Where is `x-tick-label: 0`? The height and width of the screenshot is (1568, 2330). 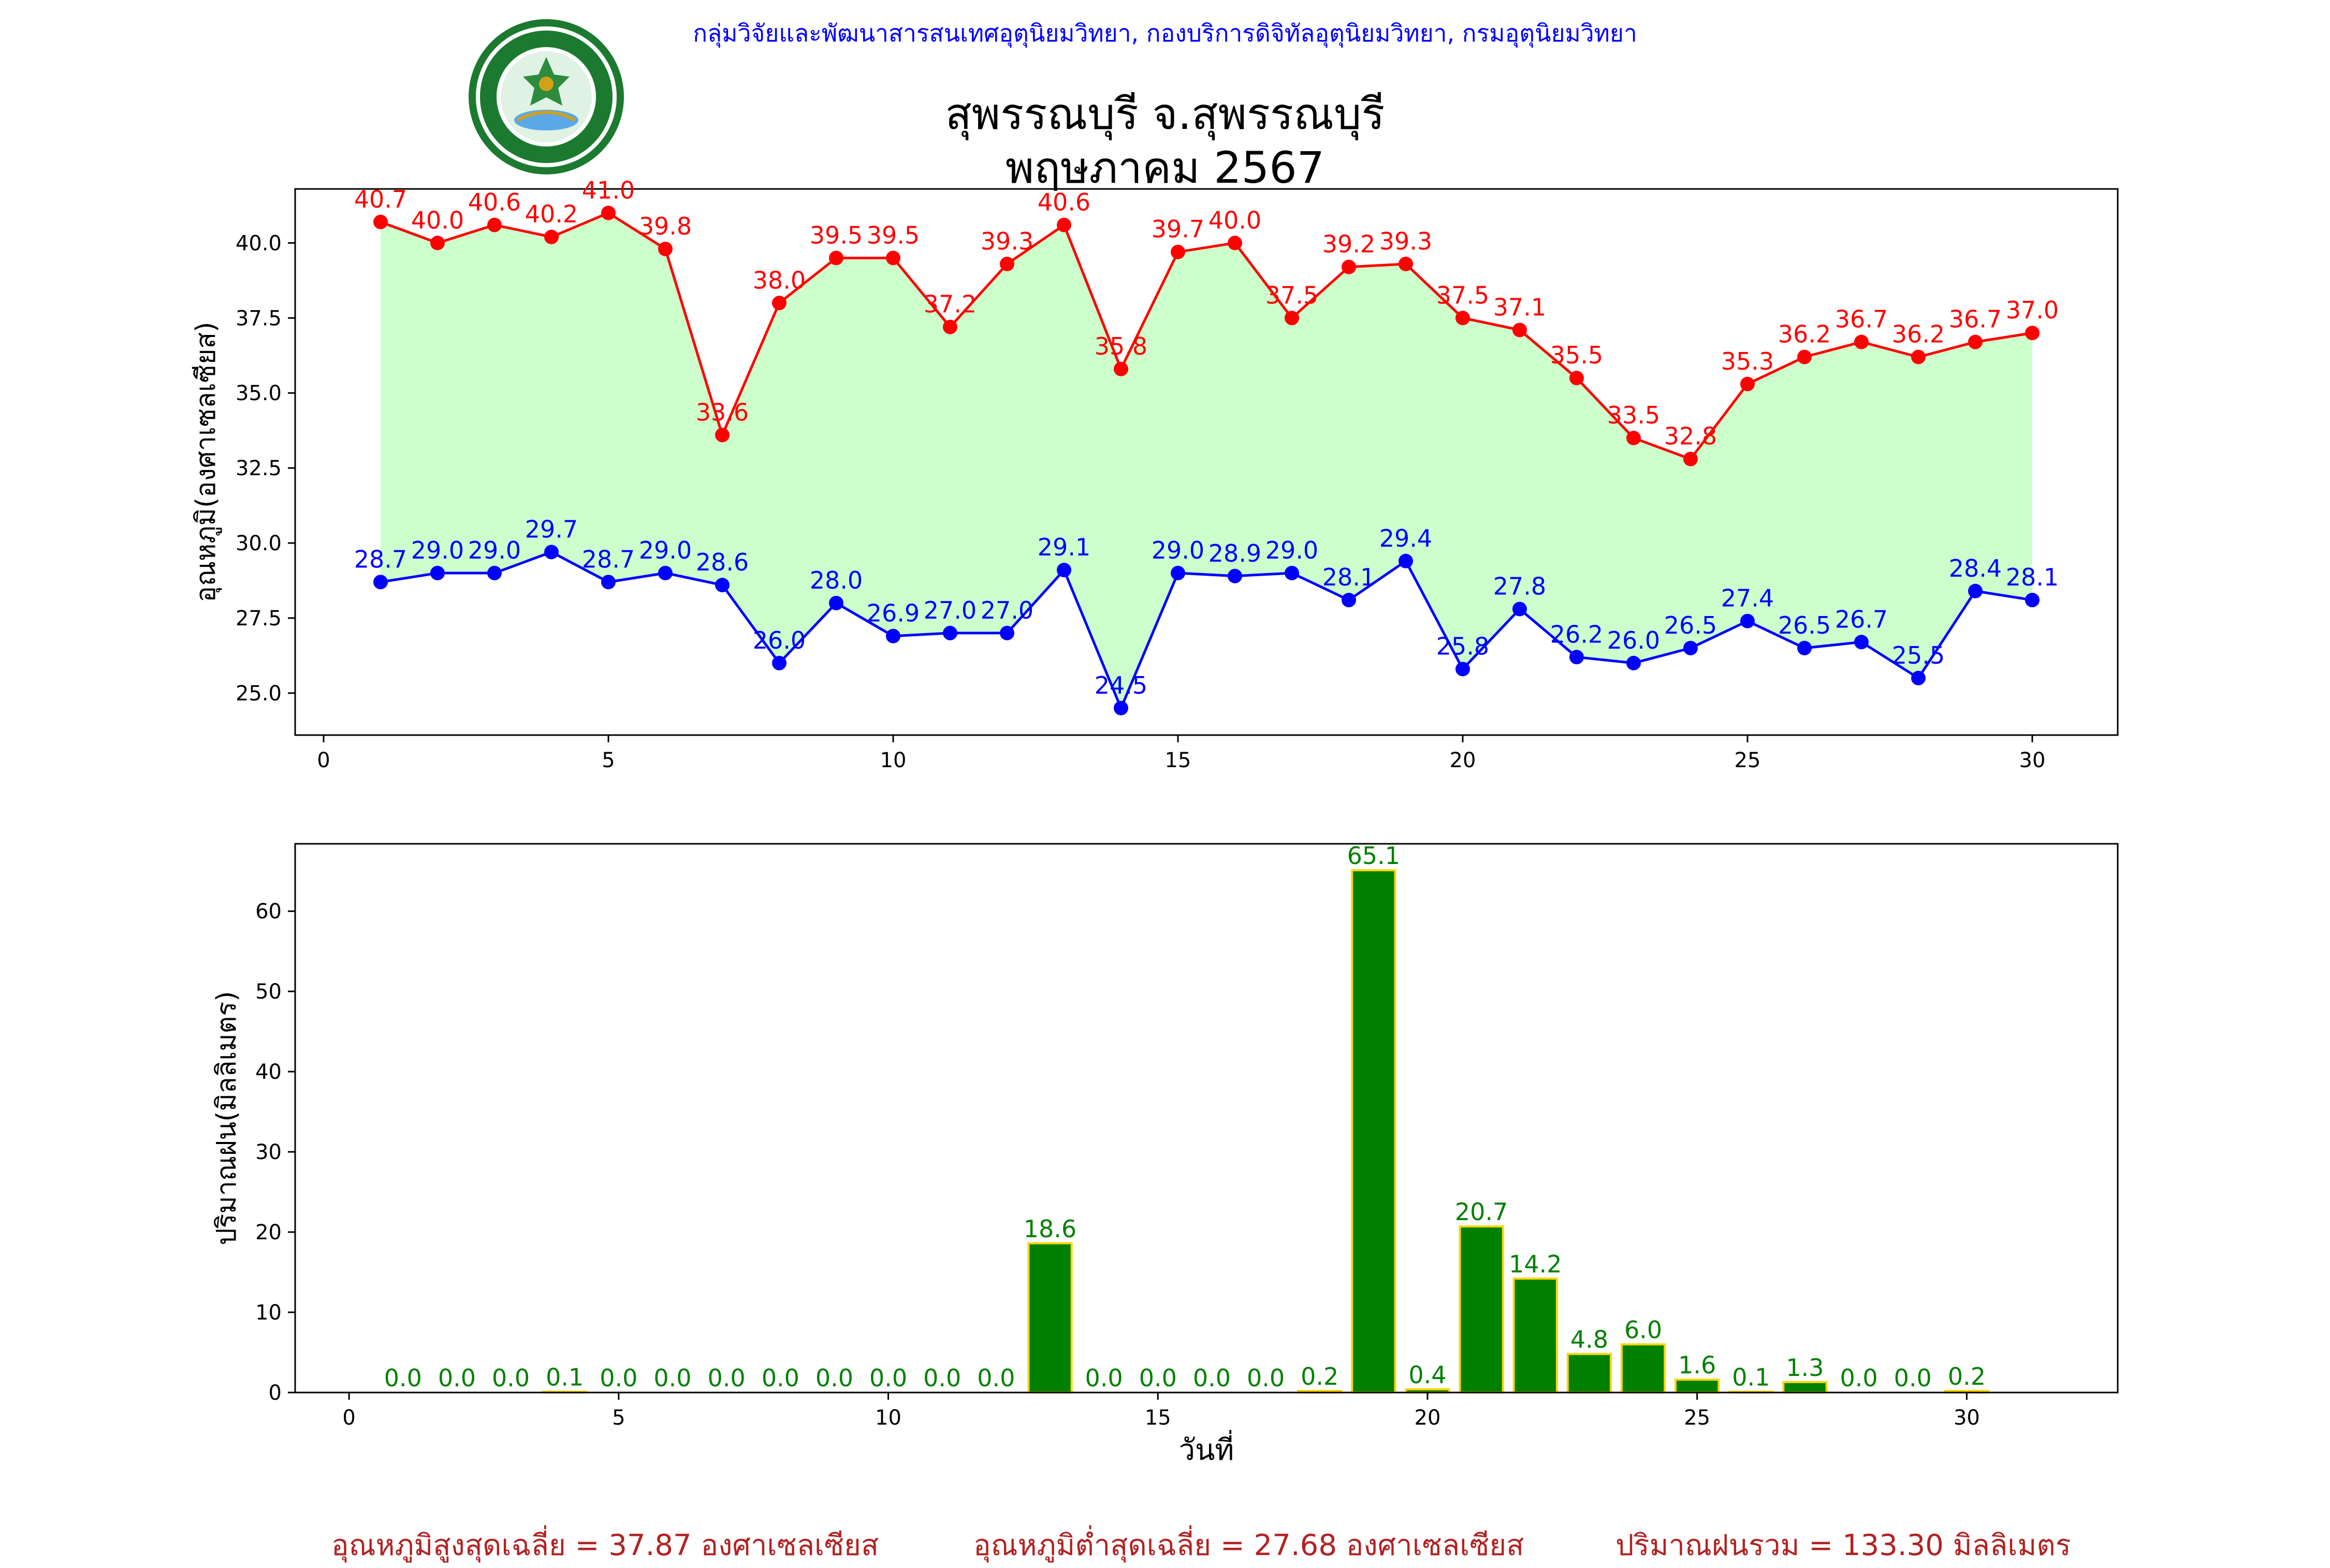 x-tick-label: 0 is located at coordinates (348, 1418).